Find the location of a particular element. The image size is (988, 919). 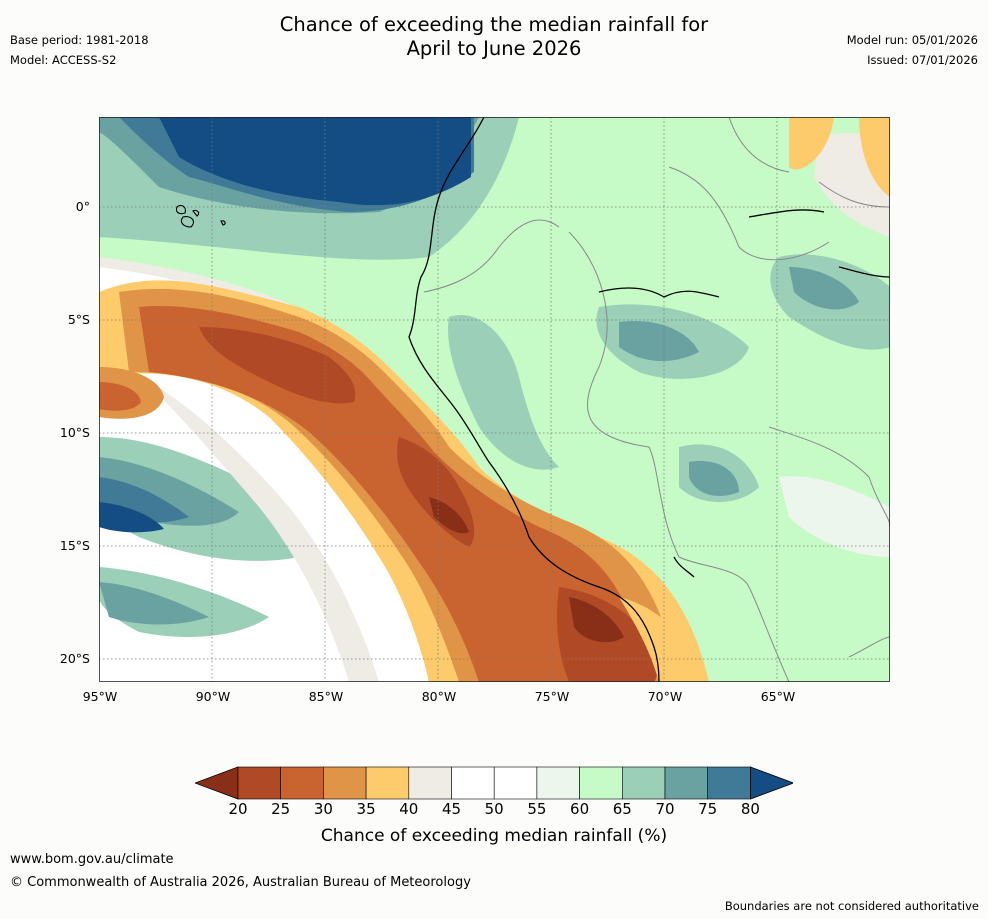

meta-left: Base period: 1981-2018 Model: ACCESS-S2 is located at coordinates (79, 50).